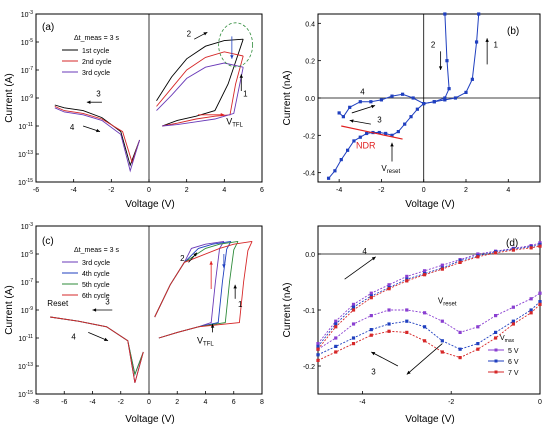 The width and height of the screenshot is (550, 430). I want to click on arrow-4-label: 4, so click(72, 127).